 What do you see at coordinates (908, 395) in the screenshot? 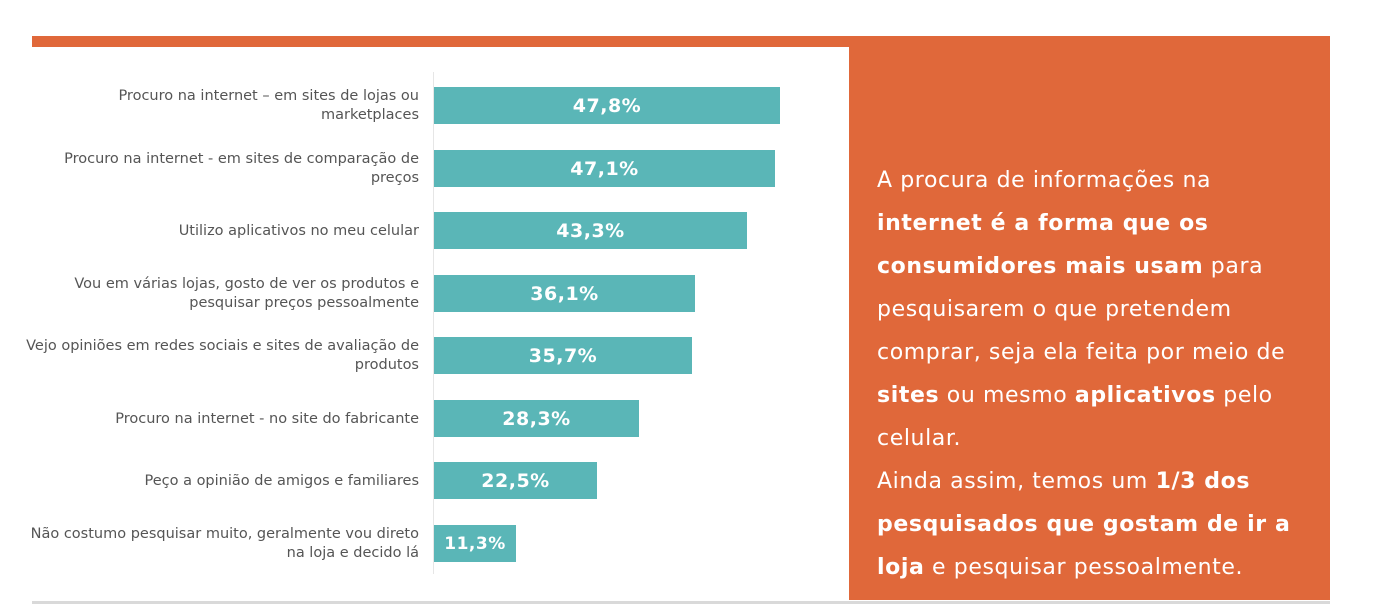
I see `info-text-highlight: sites` at bounding box center [908, 395].